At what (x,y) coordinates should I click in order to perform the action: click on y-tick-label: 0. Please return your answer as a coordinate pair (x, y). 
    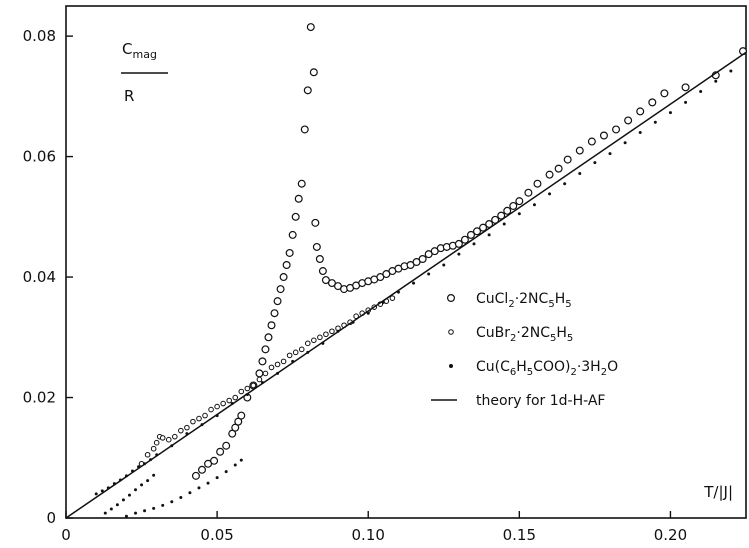
    Looking at the image, I should click on (51, 518).